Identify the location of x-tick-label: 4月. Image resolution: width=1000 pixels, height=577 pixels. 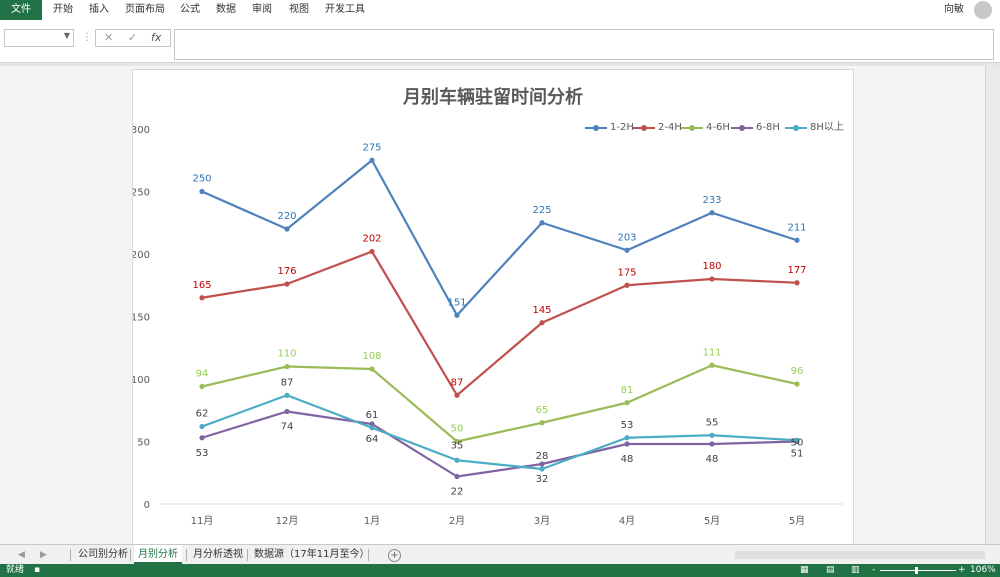
(627, 521).